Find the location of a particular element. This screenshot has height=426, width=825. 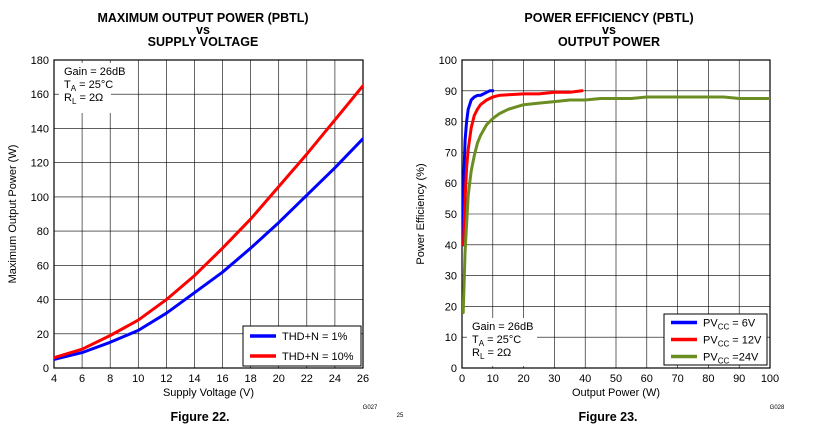

chart-title-line: SUPPLY VOLTAGE is located at coordinates (203, 42).